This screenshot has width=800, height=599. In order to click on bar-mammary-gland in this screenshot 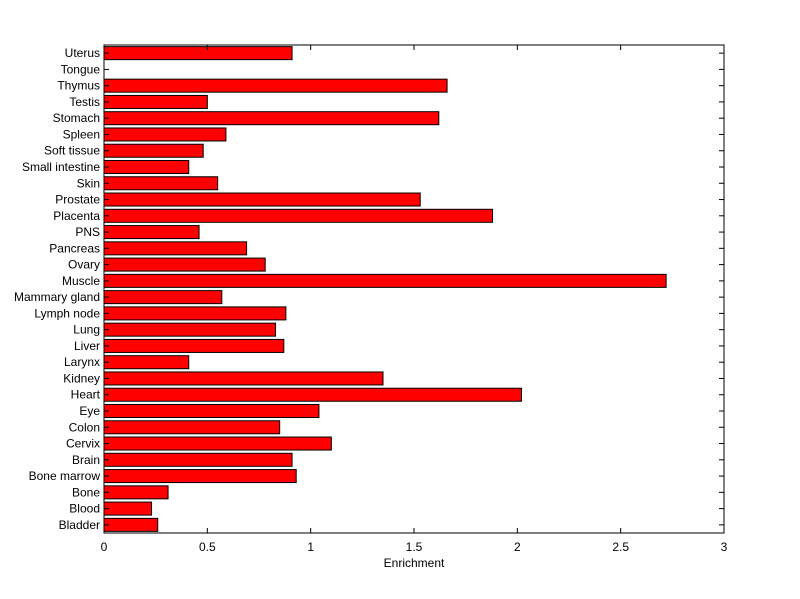, I will do `click(163, 297)`.